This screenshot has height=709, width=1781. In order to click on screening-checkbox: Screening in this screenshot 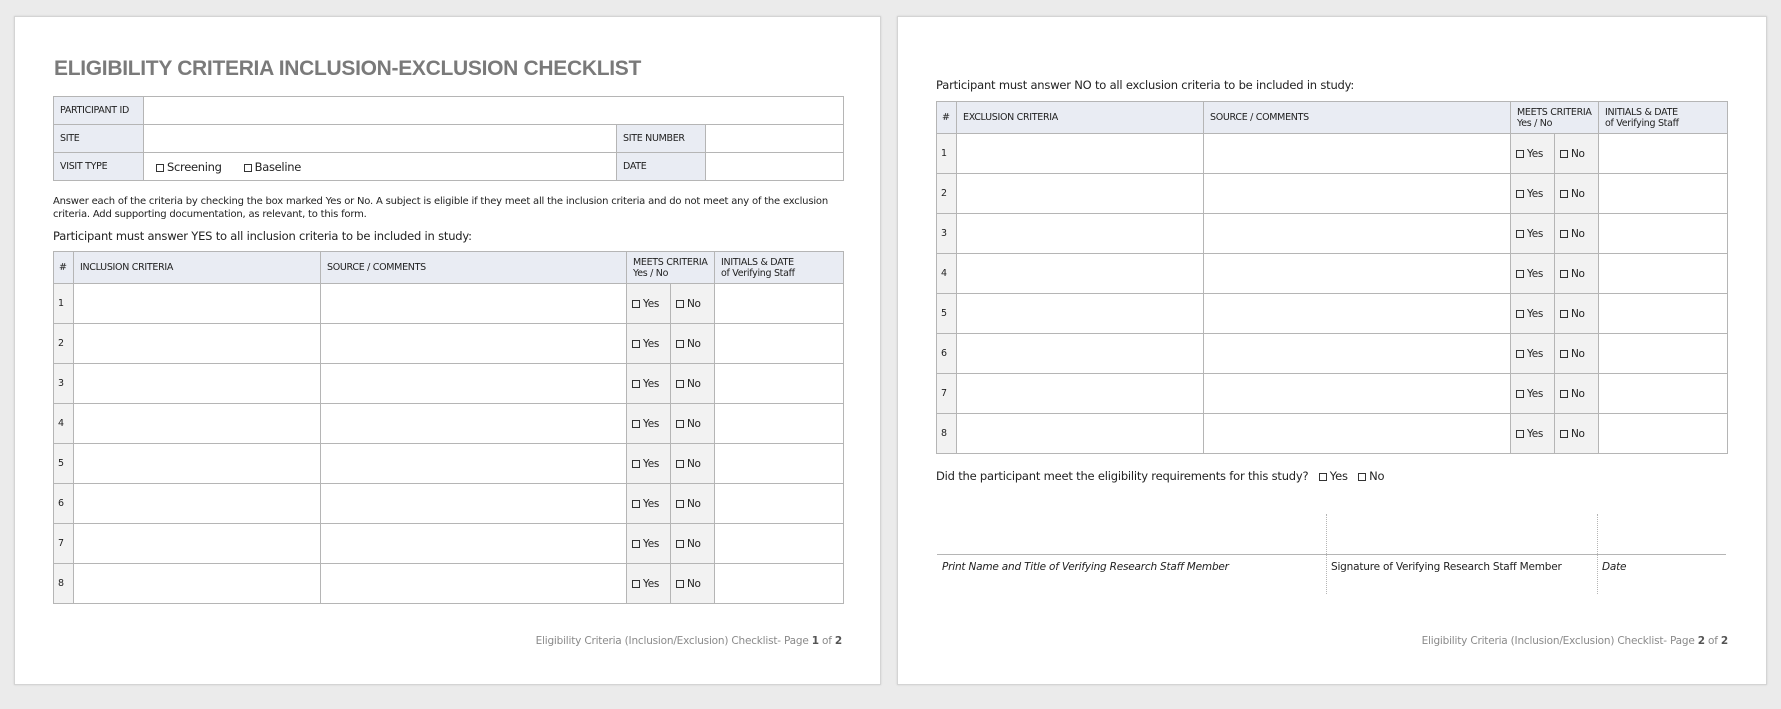, I will do `click(189, 167)`.